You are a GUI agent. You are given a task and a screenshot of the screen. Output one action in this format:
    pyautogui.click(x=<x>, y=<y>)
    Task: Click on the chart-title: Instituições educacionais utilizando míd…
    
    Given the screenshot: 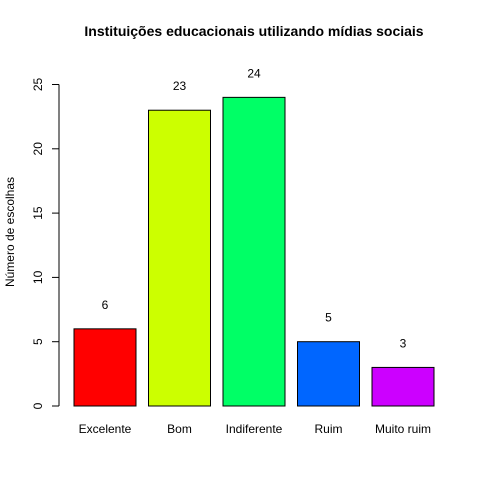 What is the action you would take?
    pyautogui.click(x=253, y=31)
    